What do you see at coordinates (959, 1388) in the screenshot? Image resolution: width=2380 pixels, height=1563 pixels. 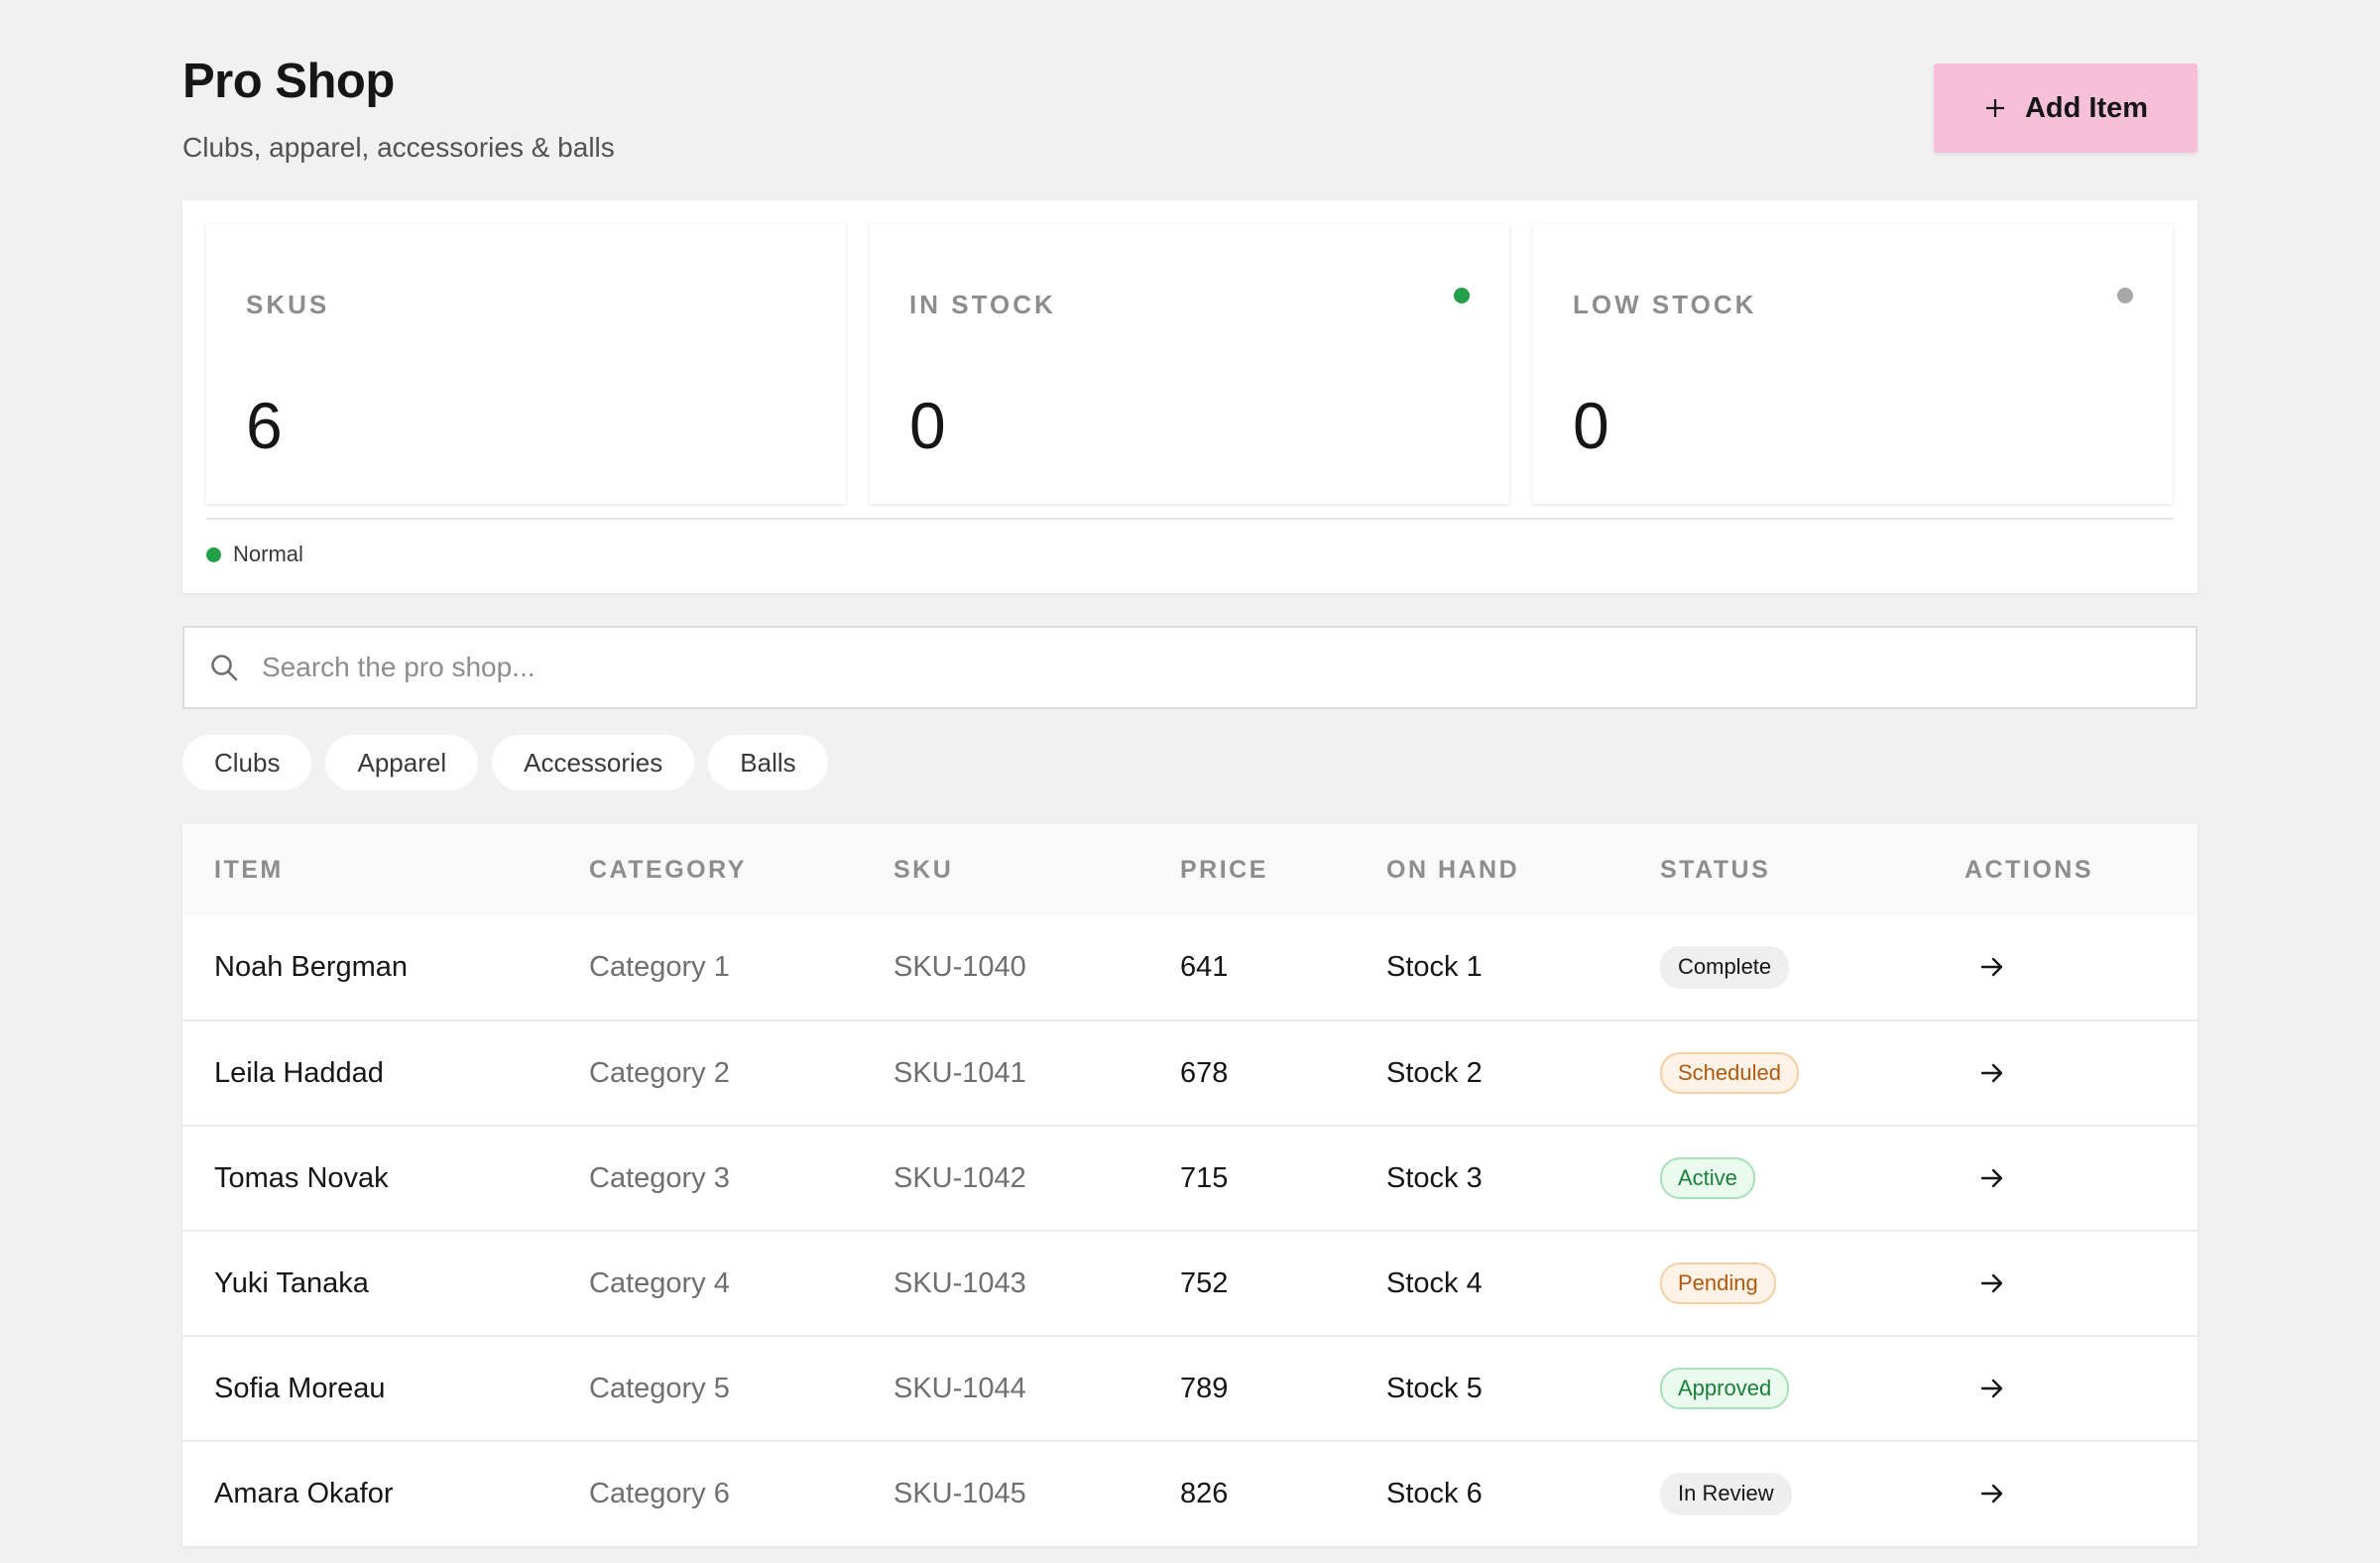 I see `cell-sku: SKU-1044` at bounding box center [959, 1388].